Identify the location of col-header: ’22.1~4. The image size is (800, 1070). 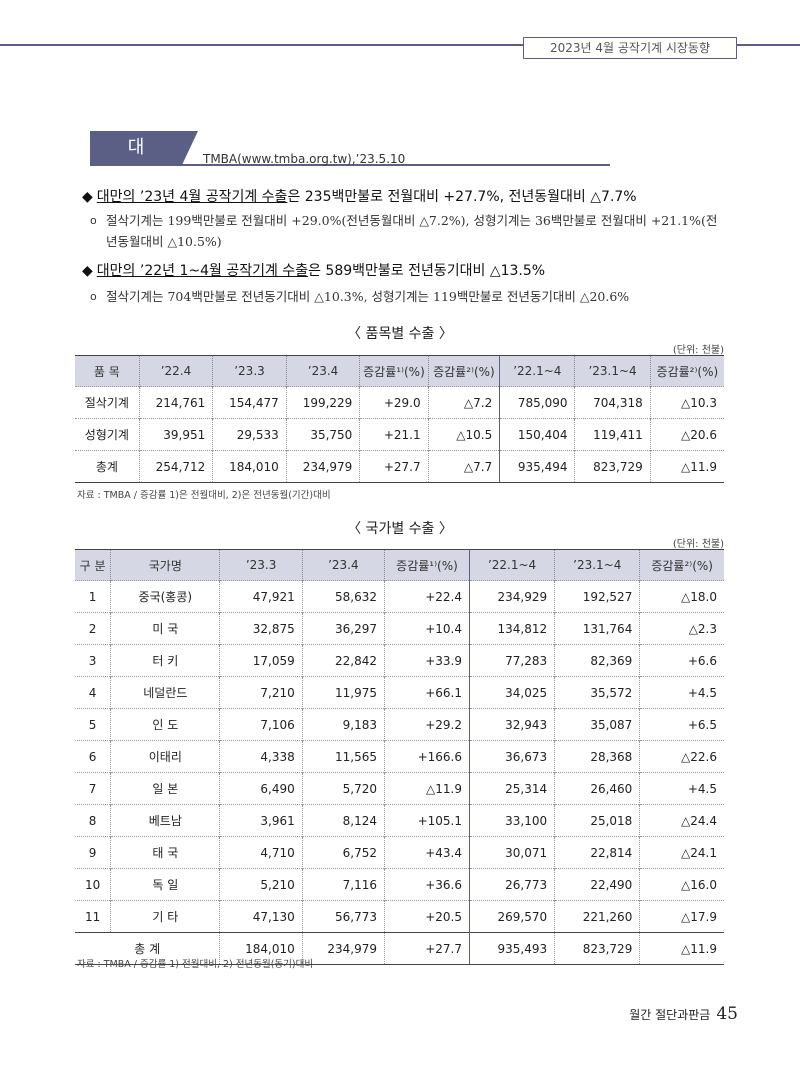
(537, 371).